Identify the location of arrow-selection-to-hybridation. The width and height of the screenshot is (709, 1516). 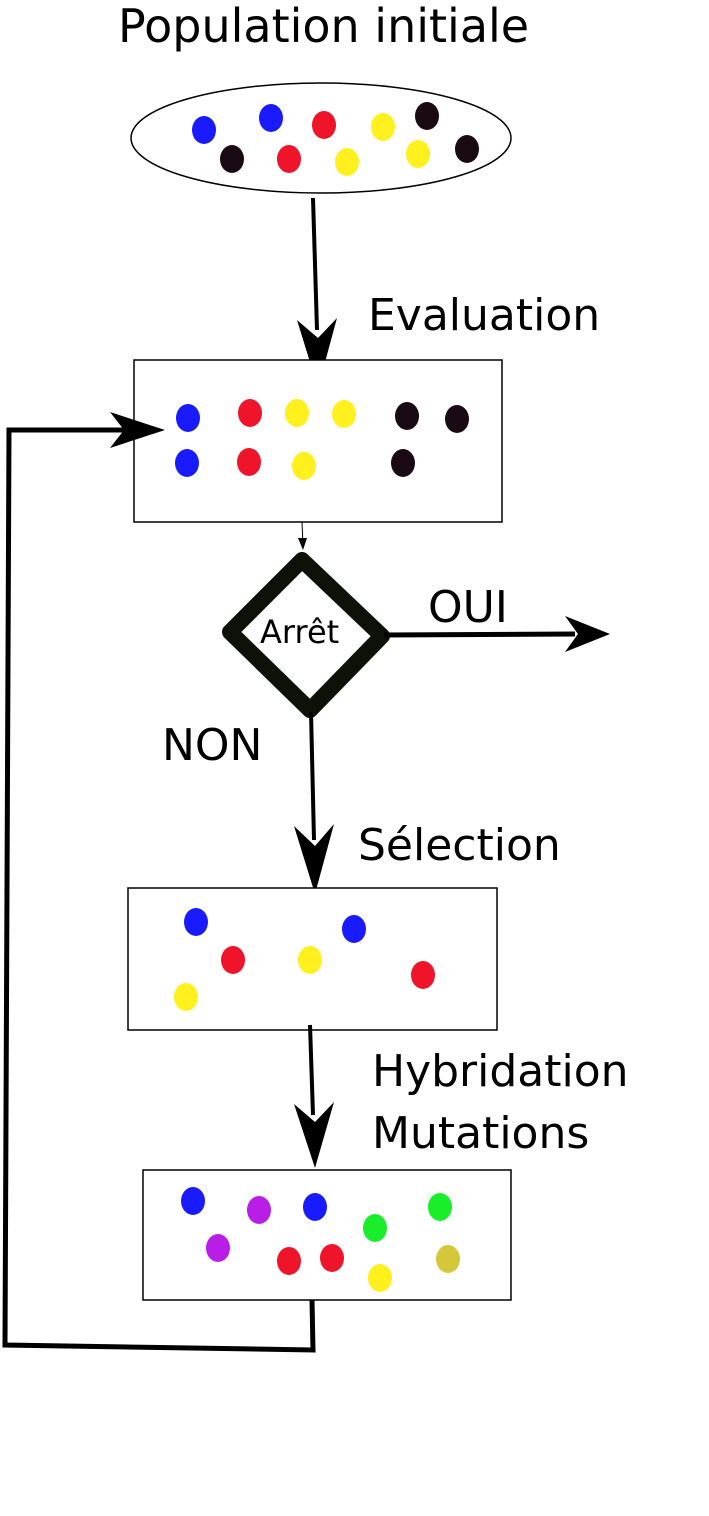
(314, 1096).